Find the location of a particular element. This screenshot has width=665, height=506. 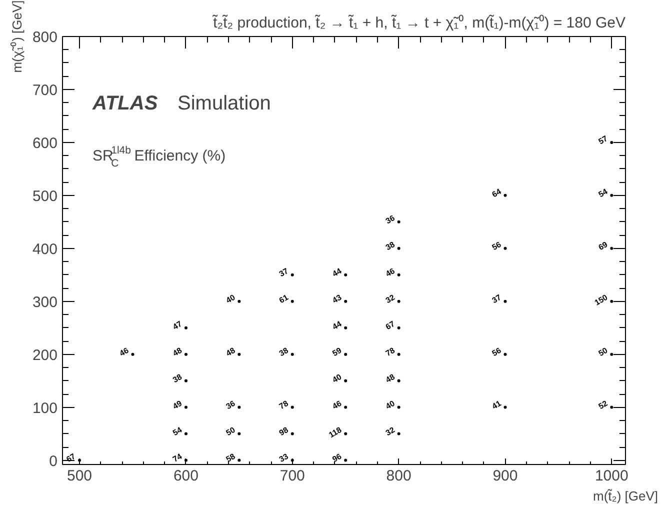

annotation: ATLAS is located at coordinates (125, 103).